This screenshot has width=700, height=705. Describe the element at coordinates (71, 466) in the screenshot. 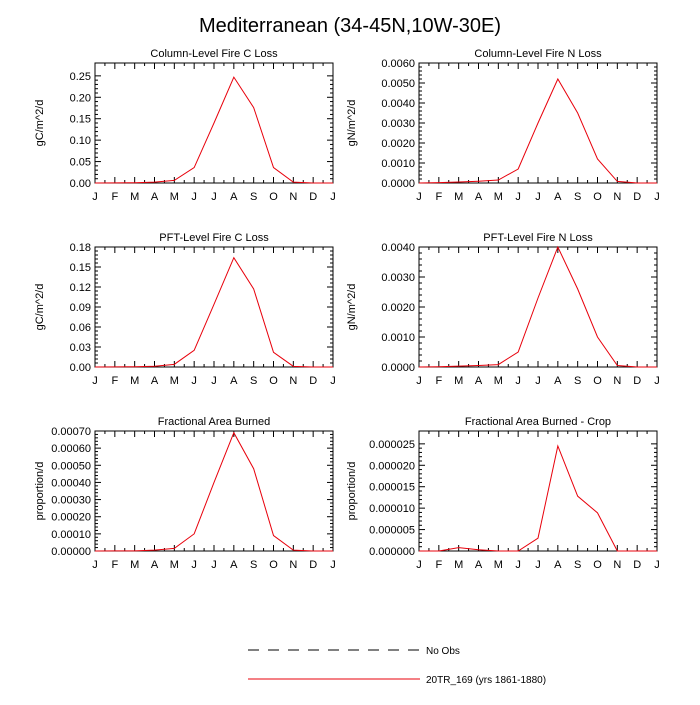

I see `y-tick-label: 0.00050` at that location.